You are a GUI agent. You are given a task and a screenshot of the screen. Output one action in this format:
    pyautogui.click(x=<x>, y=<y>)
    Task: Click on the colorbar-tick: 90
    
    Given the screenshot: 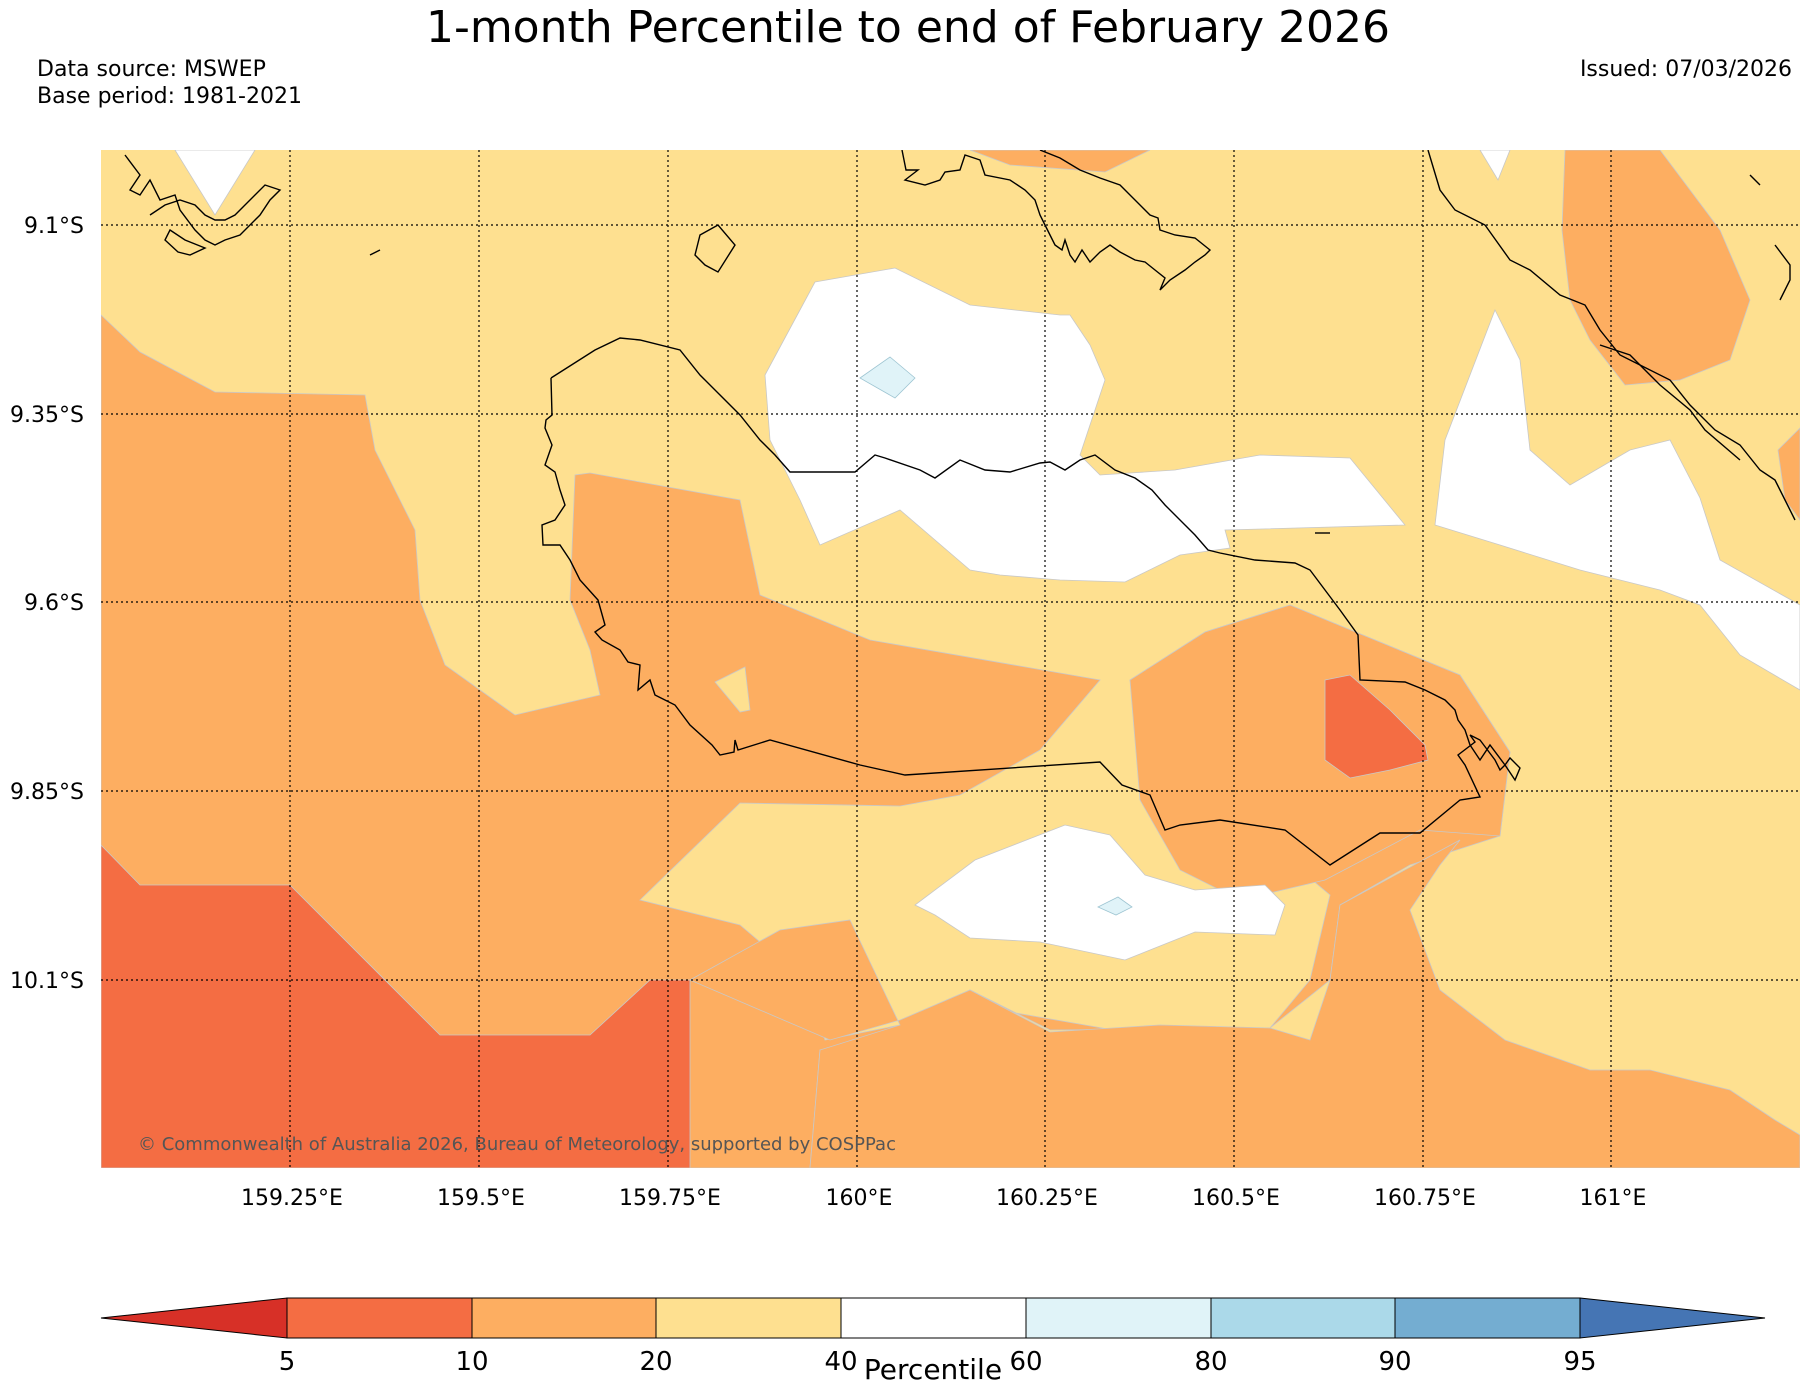 What is the action you would take?
    pyautogui.click(x=1394, y=1362)
    